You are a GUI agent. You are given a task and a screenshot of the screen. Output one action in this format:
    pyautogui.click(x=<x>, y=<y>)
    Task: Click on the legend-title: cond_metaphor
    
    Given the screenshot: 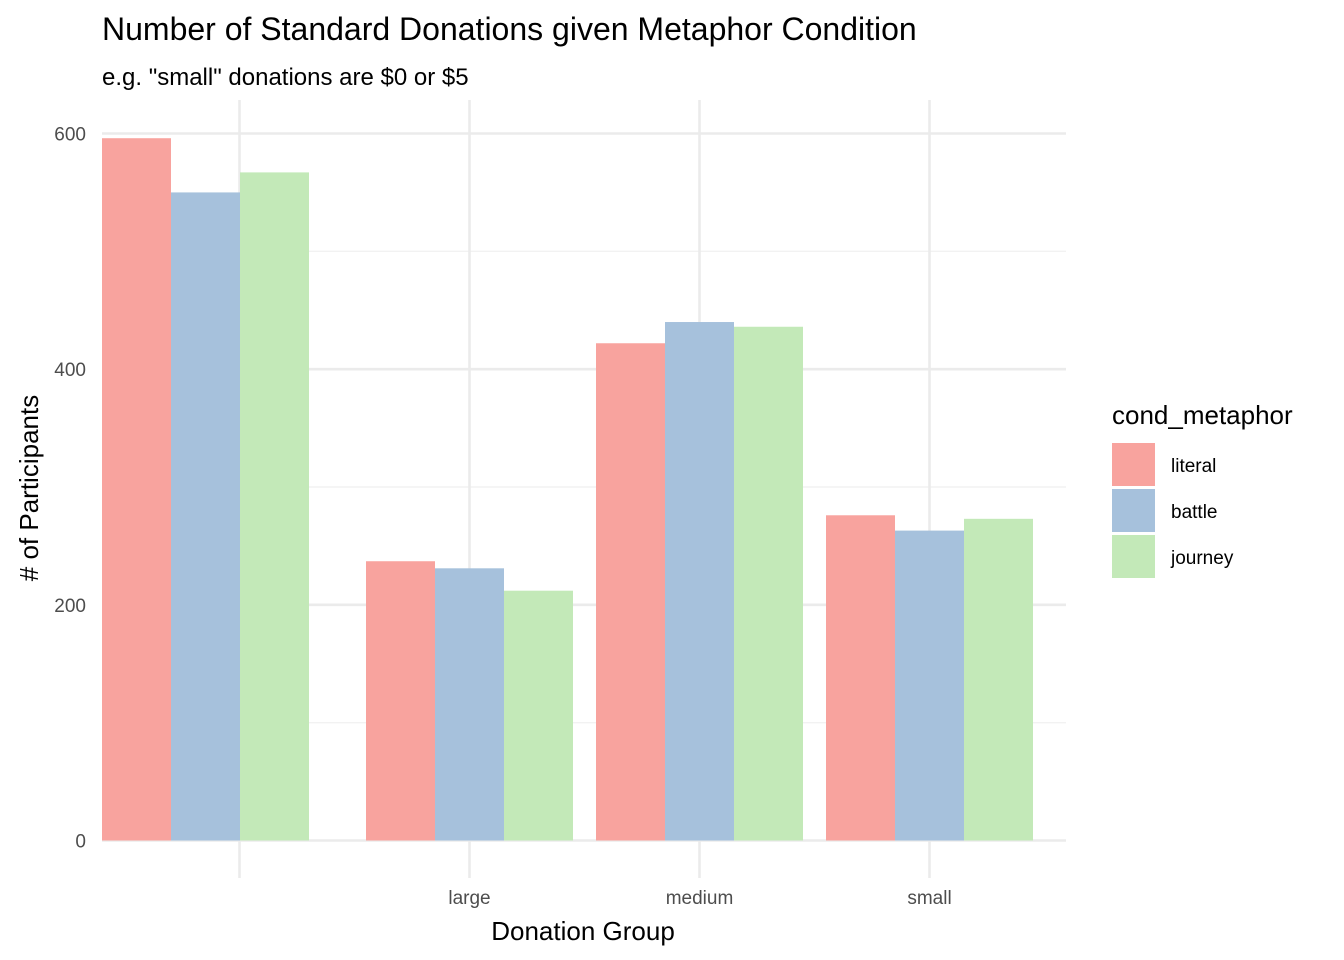 What is the action you would take?
    pyautogui.click(x=1202, y=415)
    